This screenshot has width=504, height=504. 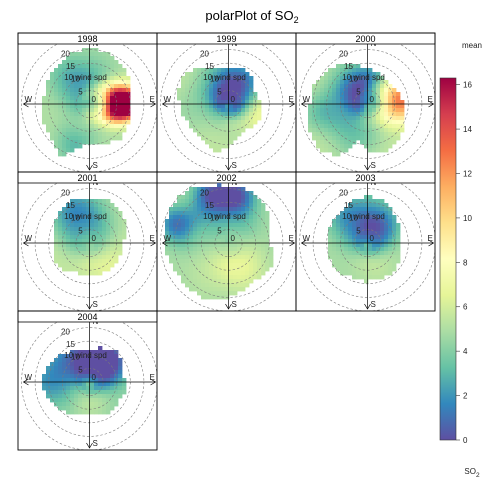 What do you see at coordinates (365, 39) in the screenshot?
I see `panel-year-label: 2000` at bounding box center [365, 39].